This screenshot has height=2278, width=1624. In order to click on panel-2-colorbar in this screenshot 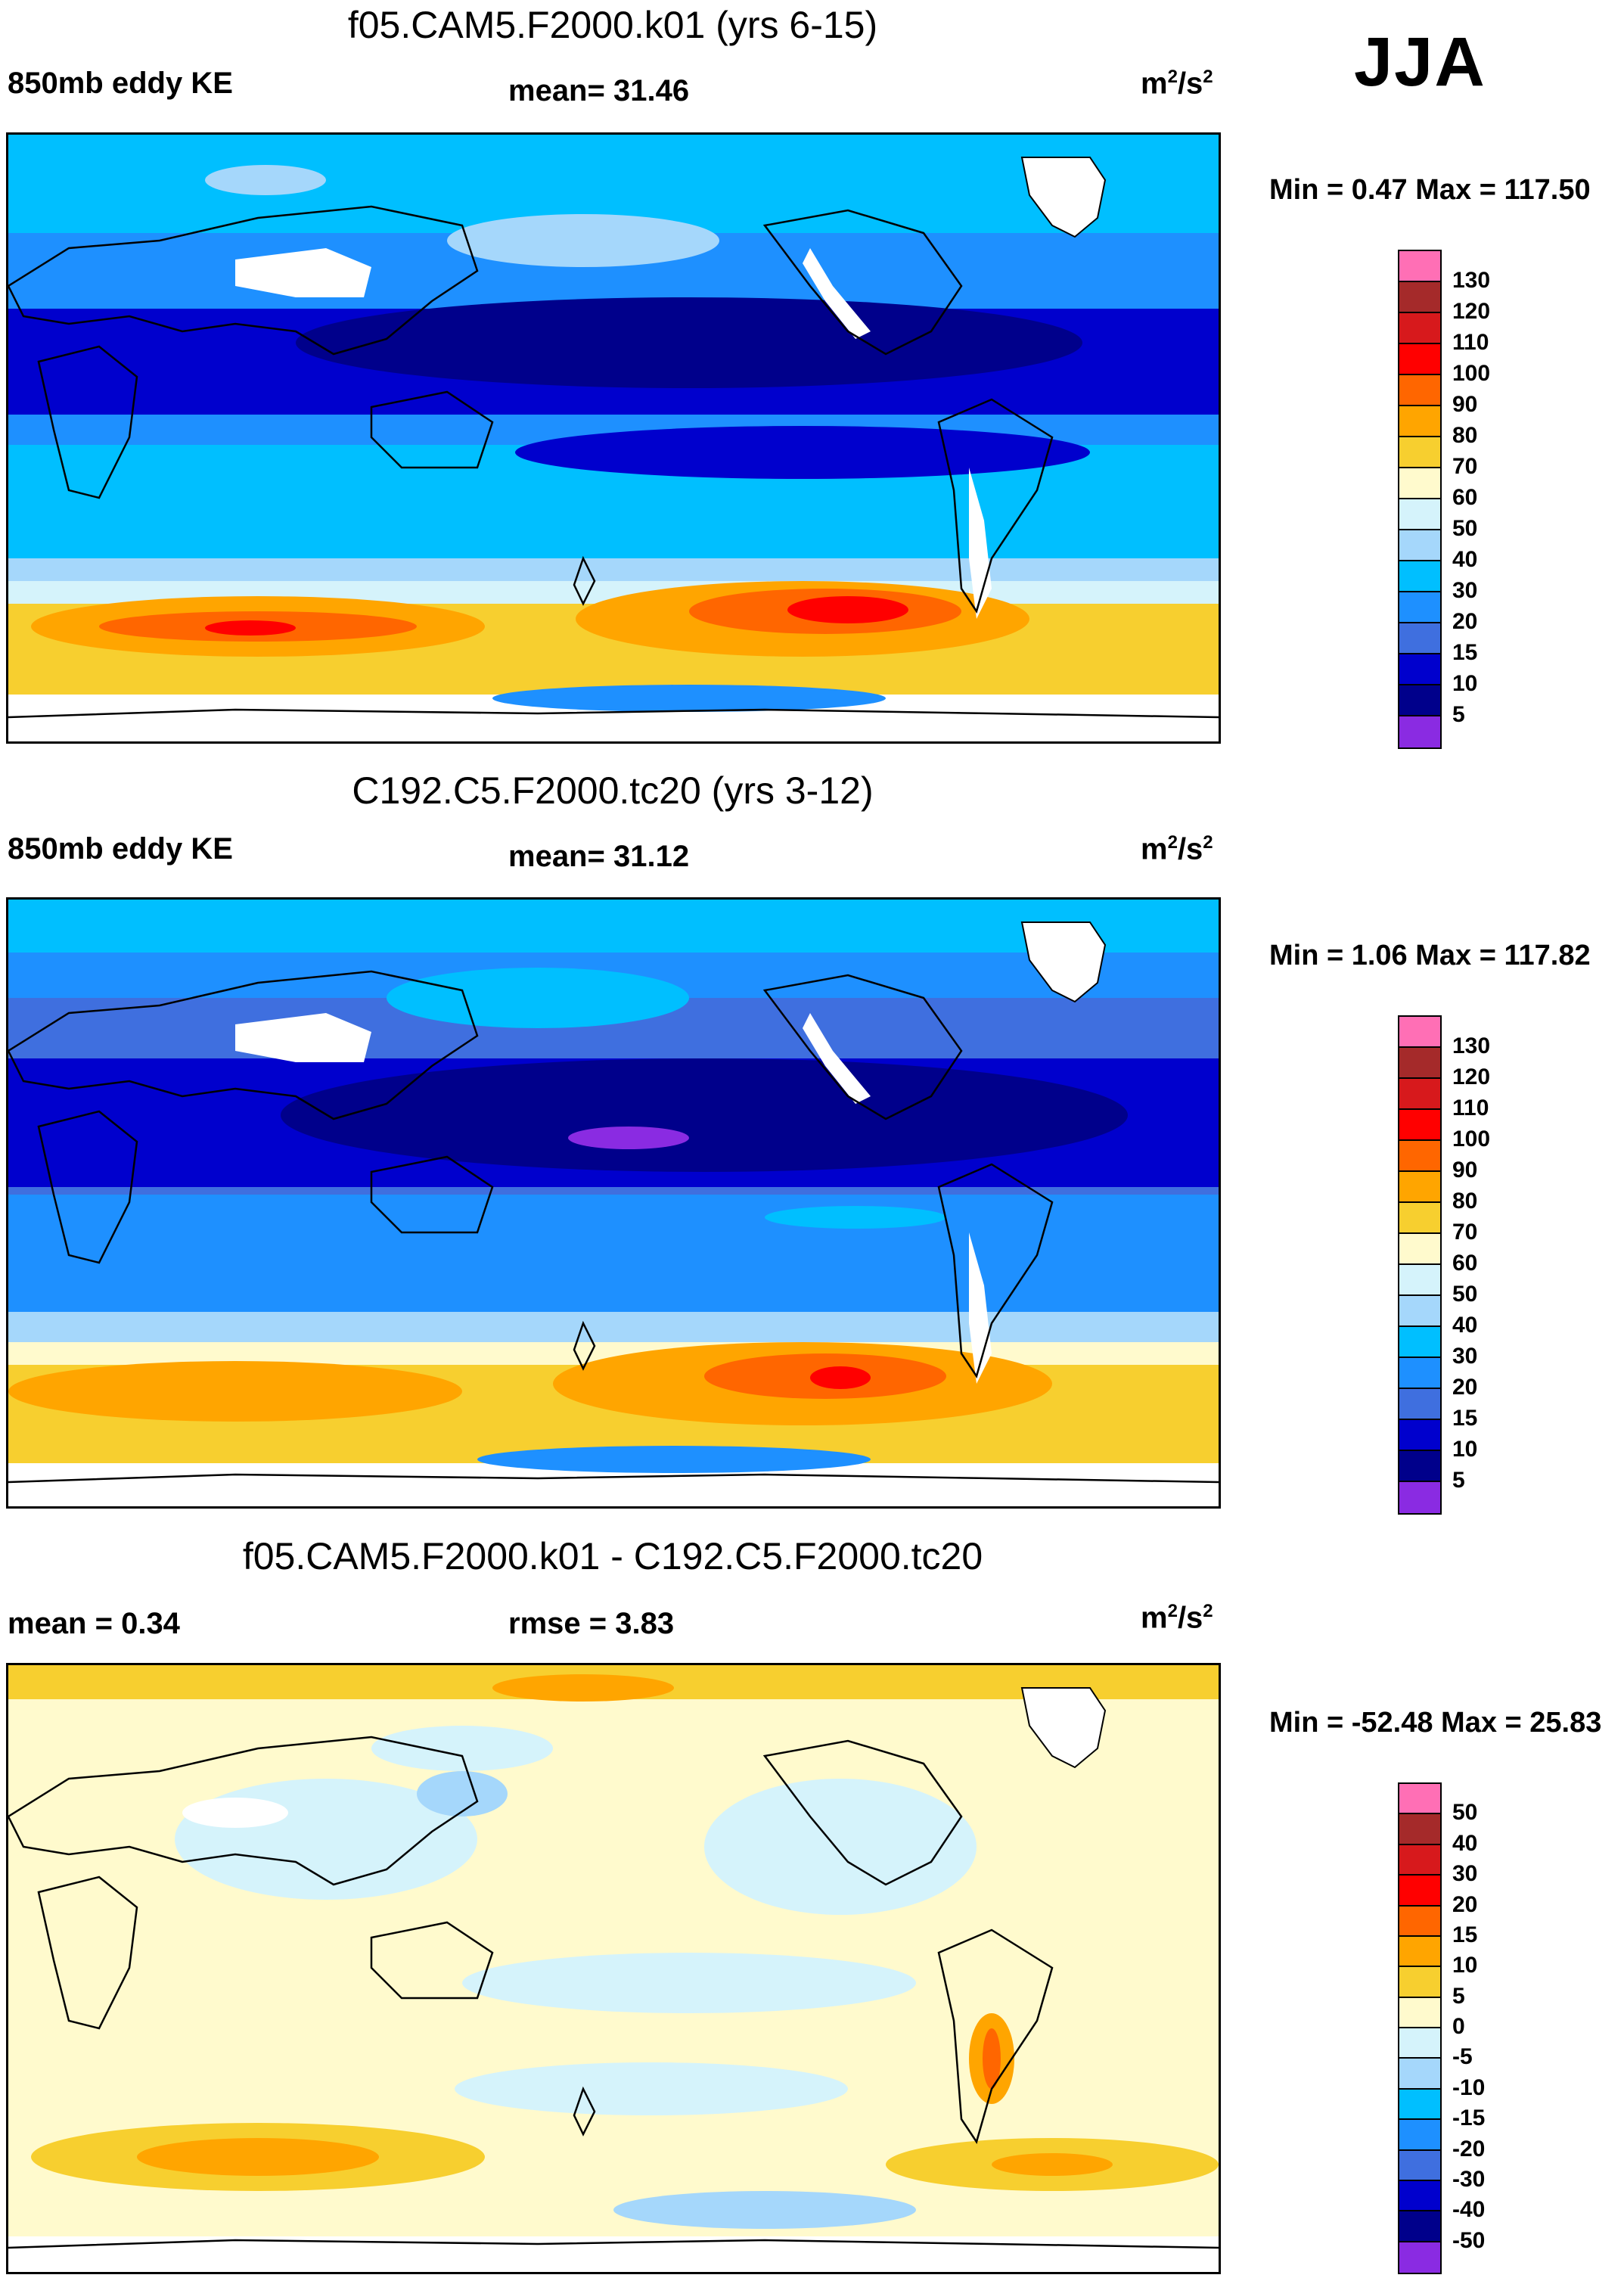, I will do `click(1420, 1265)`.